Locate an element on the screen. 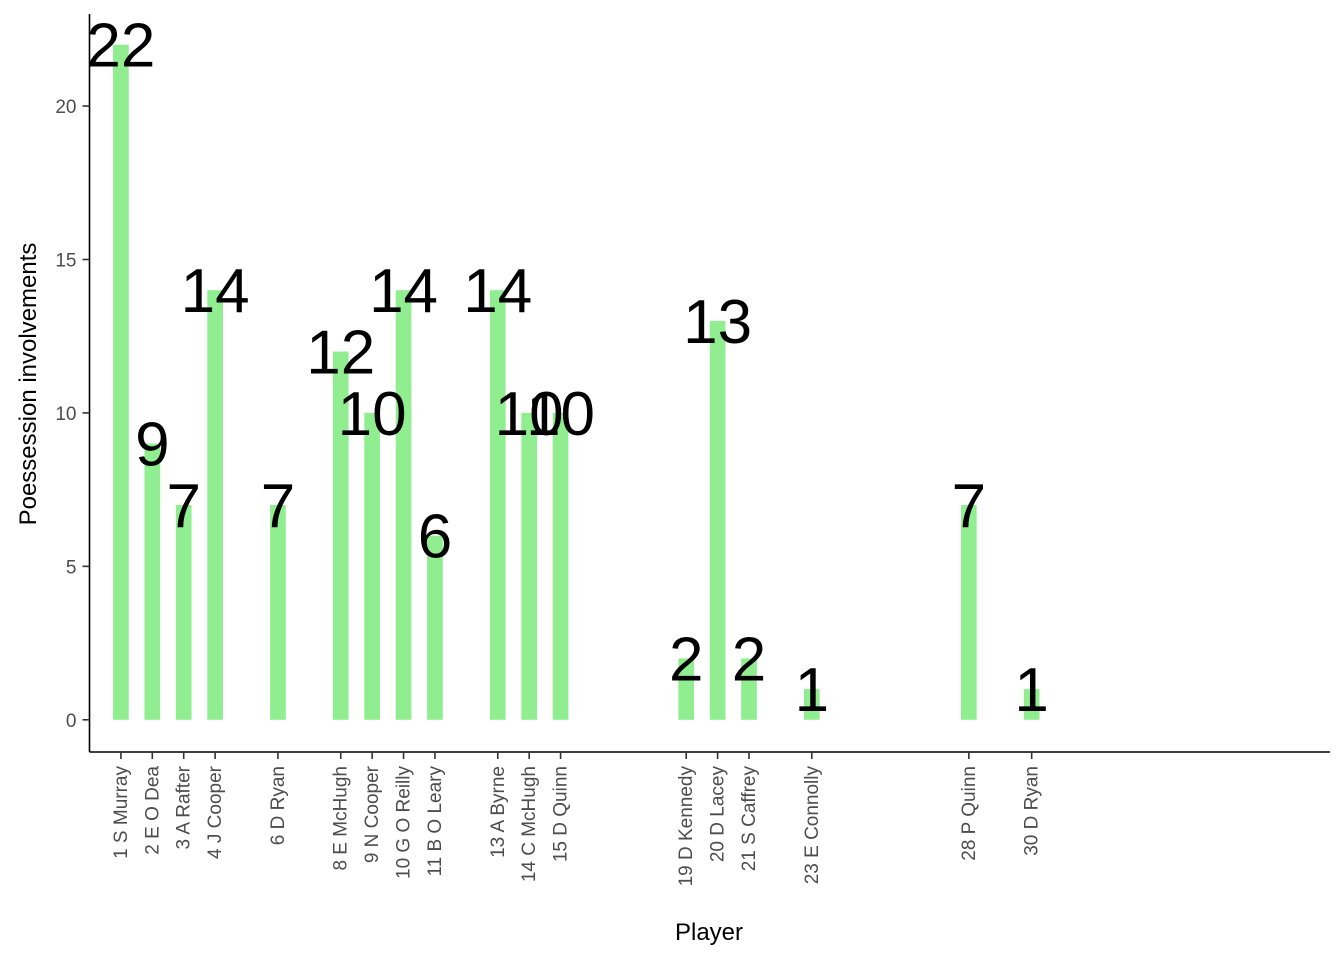 This screenshot has width=1344, height=960. x-tick-label-2: 2 E O Dea is located at coordinates (152, 810).